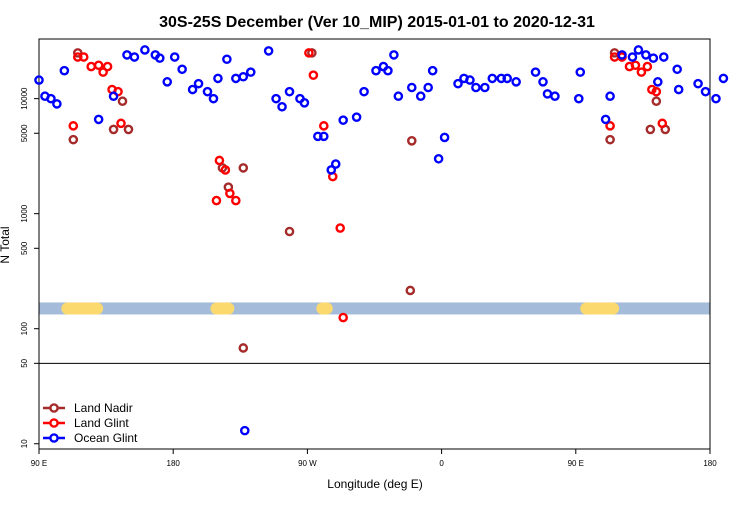 The width and height of the screenshot is (750, 505). What do you see at coordinates (39, 463) in the screenshot?
I see `x-tick-label: 90 E` at bounding box center [39, 463].